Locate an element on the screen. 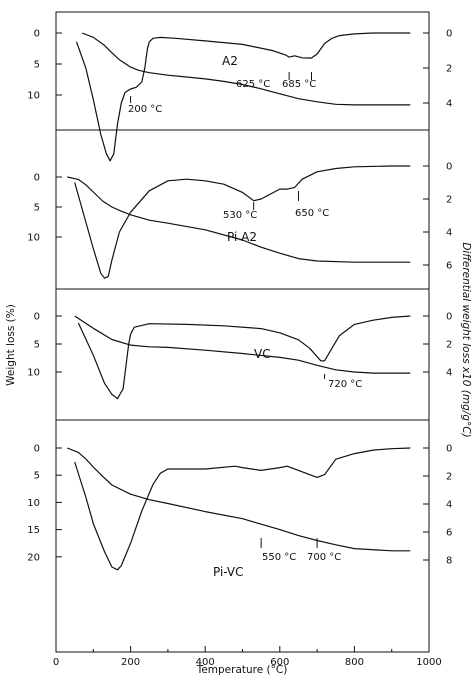 This screenshot has width=473, height=677. annotation-700c: 700 °C is located at coordinates (324, 557).